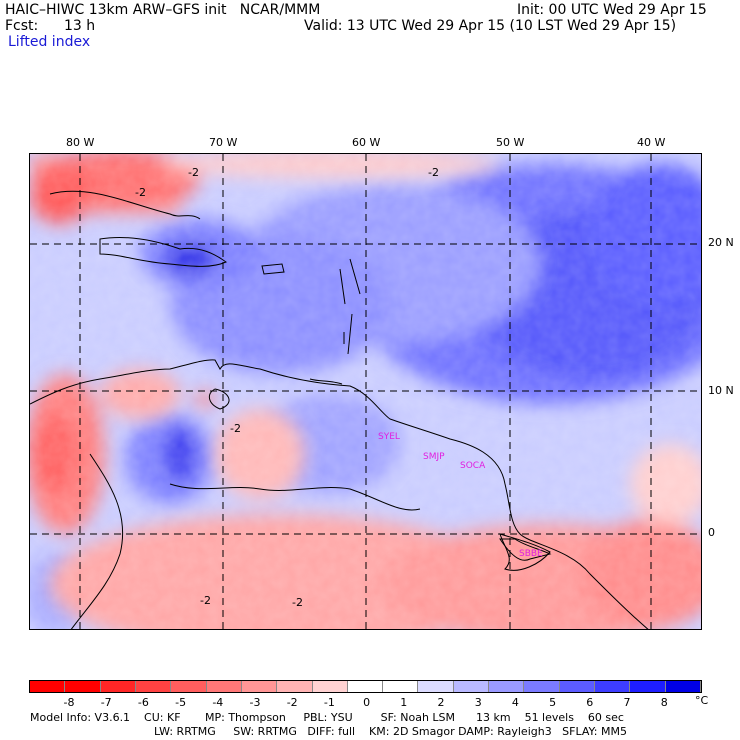 This screenshot has width=740, height=740. What do you see at coordinates (515, 702) in the screenshot?
I see `colorbar-tick-label: 4` at bounding box center [515, 702].